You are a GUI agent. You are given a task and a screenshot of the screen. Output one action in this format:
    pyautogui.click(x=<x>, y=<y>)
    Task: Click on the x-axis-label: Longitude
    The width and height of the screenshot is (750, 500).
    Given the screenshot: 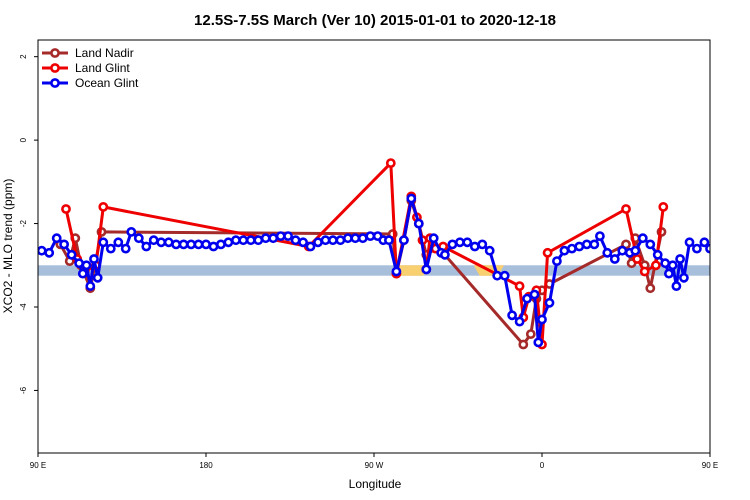 What is the action you would take?
    pyautogui.click(x=375, y=484)
    